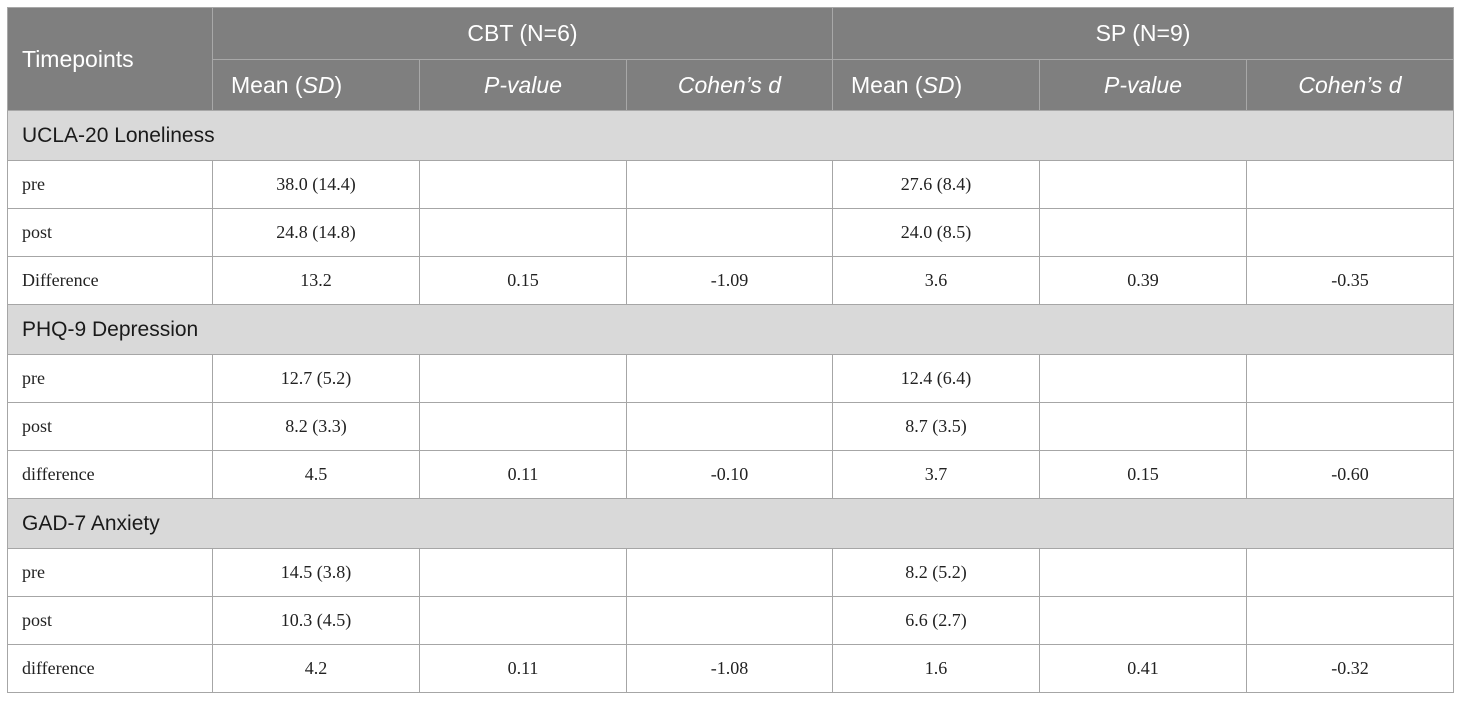 The image size is (1460, 703). I want to click on data-cell: 6.6 (2.7), so click(936, 620).